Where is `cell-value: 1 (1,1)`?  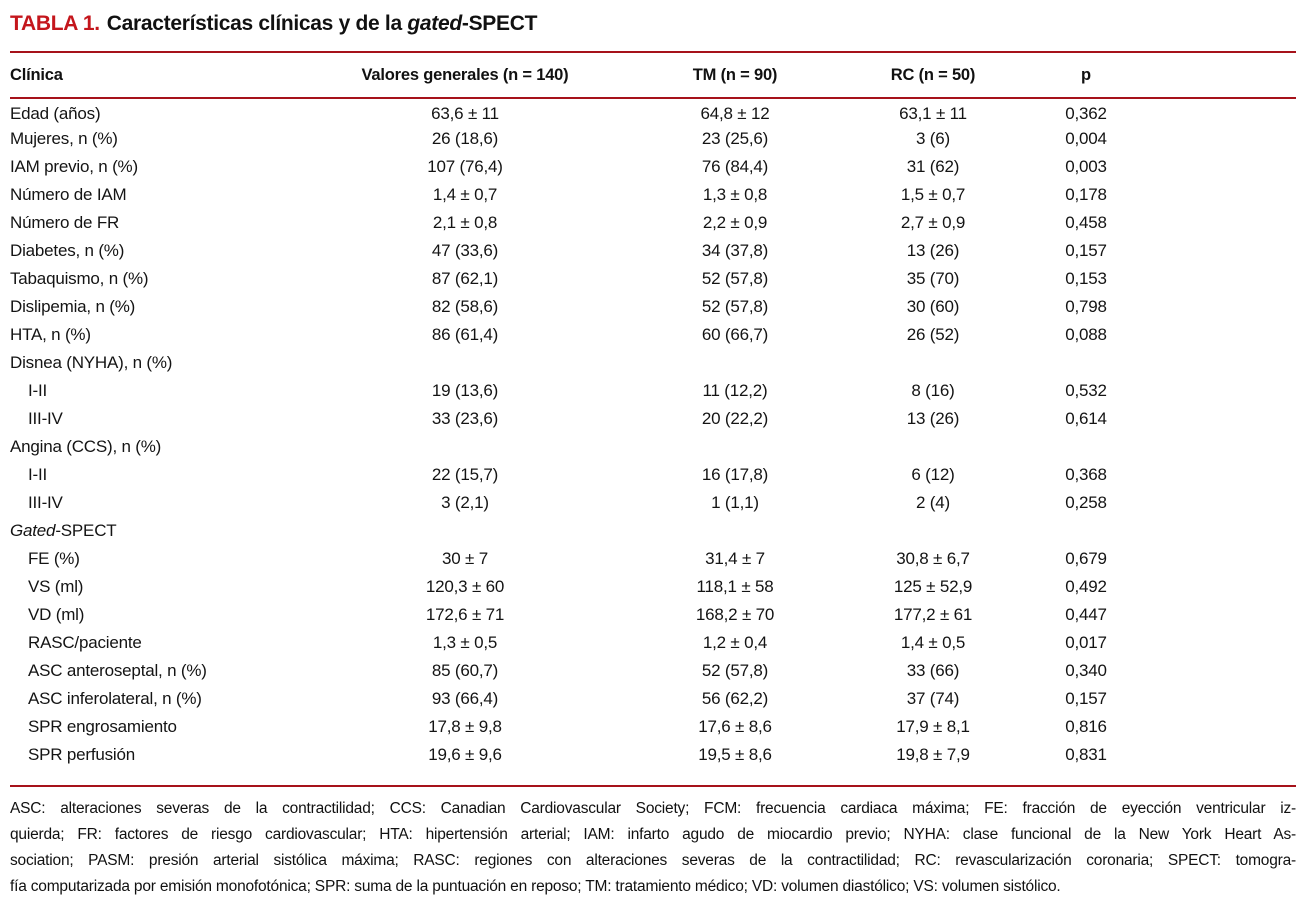
cell-value: 1 (1,1) is located at coordinates (735, 502).